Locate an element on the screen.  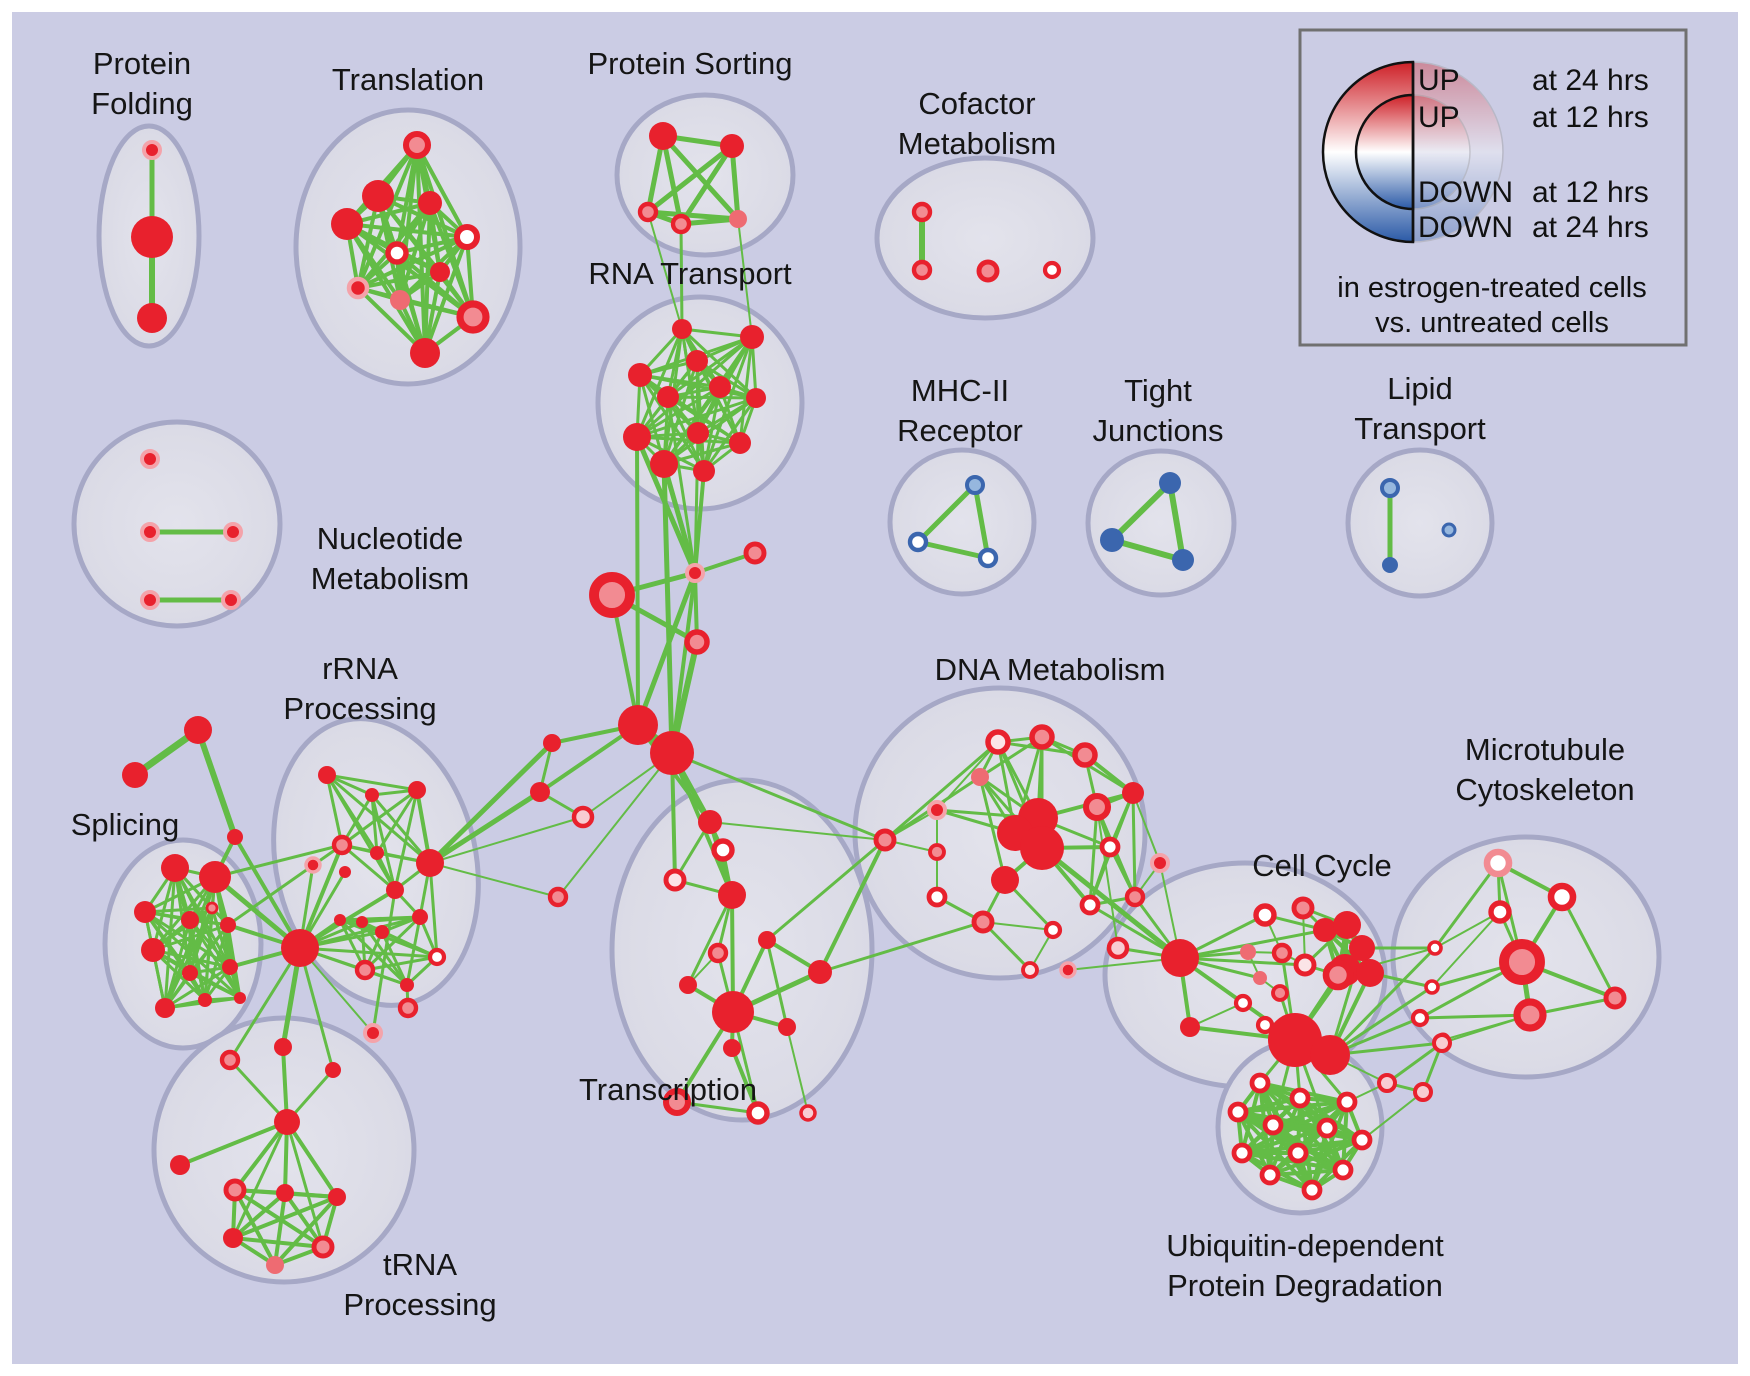
legend-entry-label: UP is located at coordinates (1439, 80).